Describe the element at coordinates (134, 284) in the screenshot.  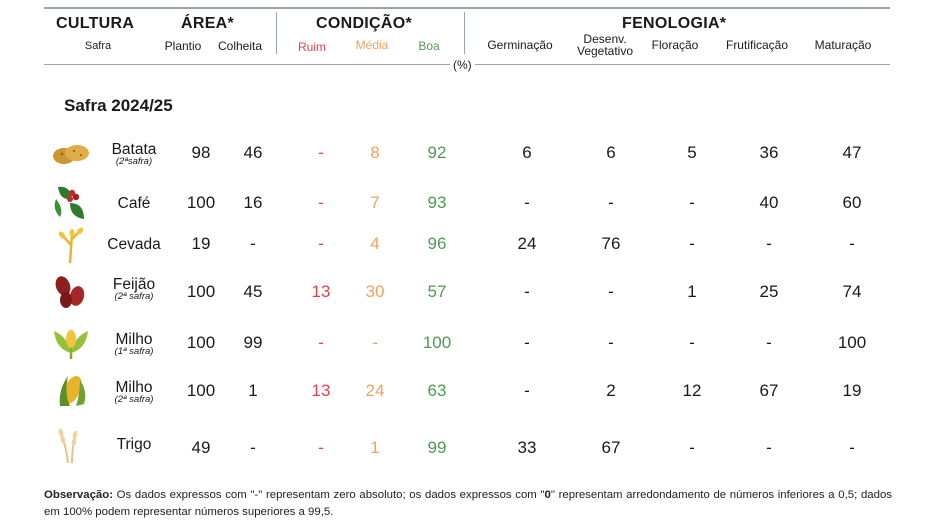
I see `crop-name: Feijão` at that location.